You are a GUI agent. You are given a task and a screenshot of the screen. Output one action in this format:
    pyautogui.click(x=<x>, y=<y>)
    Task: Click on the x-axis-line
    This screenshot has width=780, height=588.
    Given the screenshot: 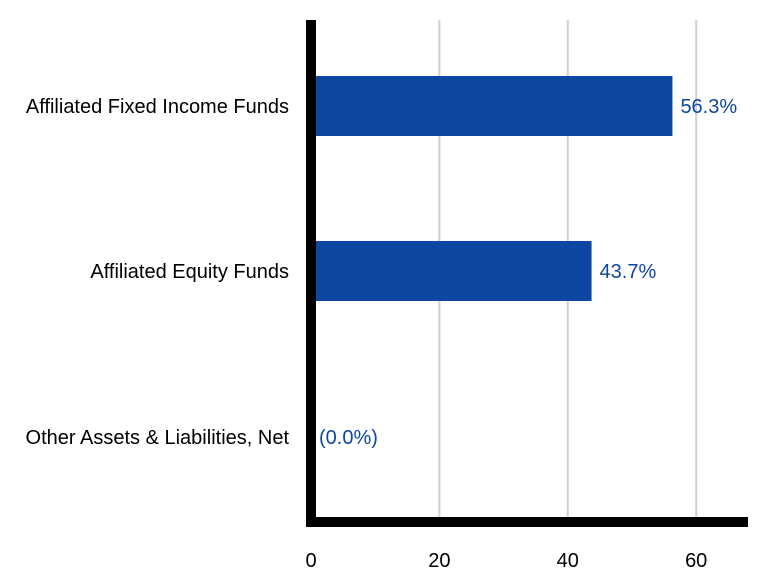 What is the action you would take?
    pyautogui.click(x=527, y=522)
    